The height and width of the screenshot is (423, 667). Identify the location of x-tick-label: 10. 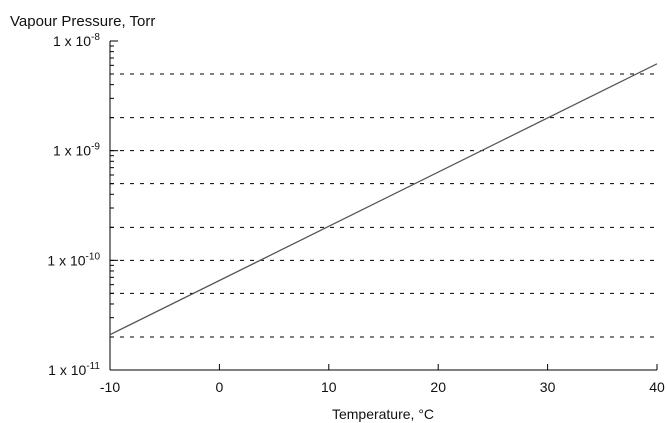
(329, 387).